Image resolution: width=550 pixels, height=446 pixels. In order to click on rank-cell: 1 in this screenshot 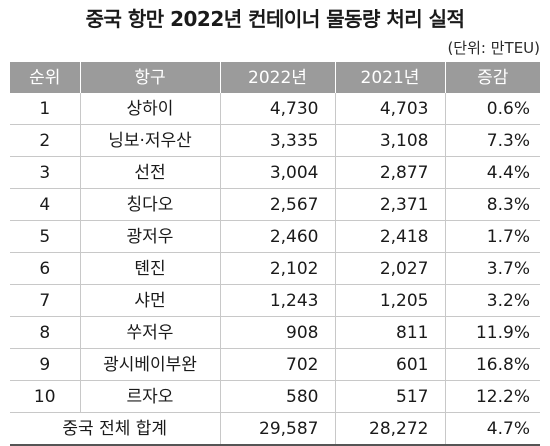, I will do `click(45, 109)`.